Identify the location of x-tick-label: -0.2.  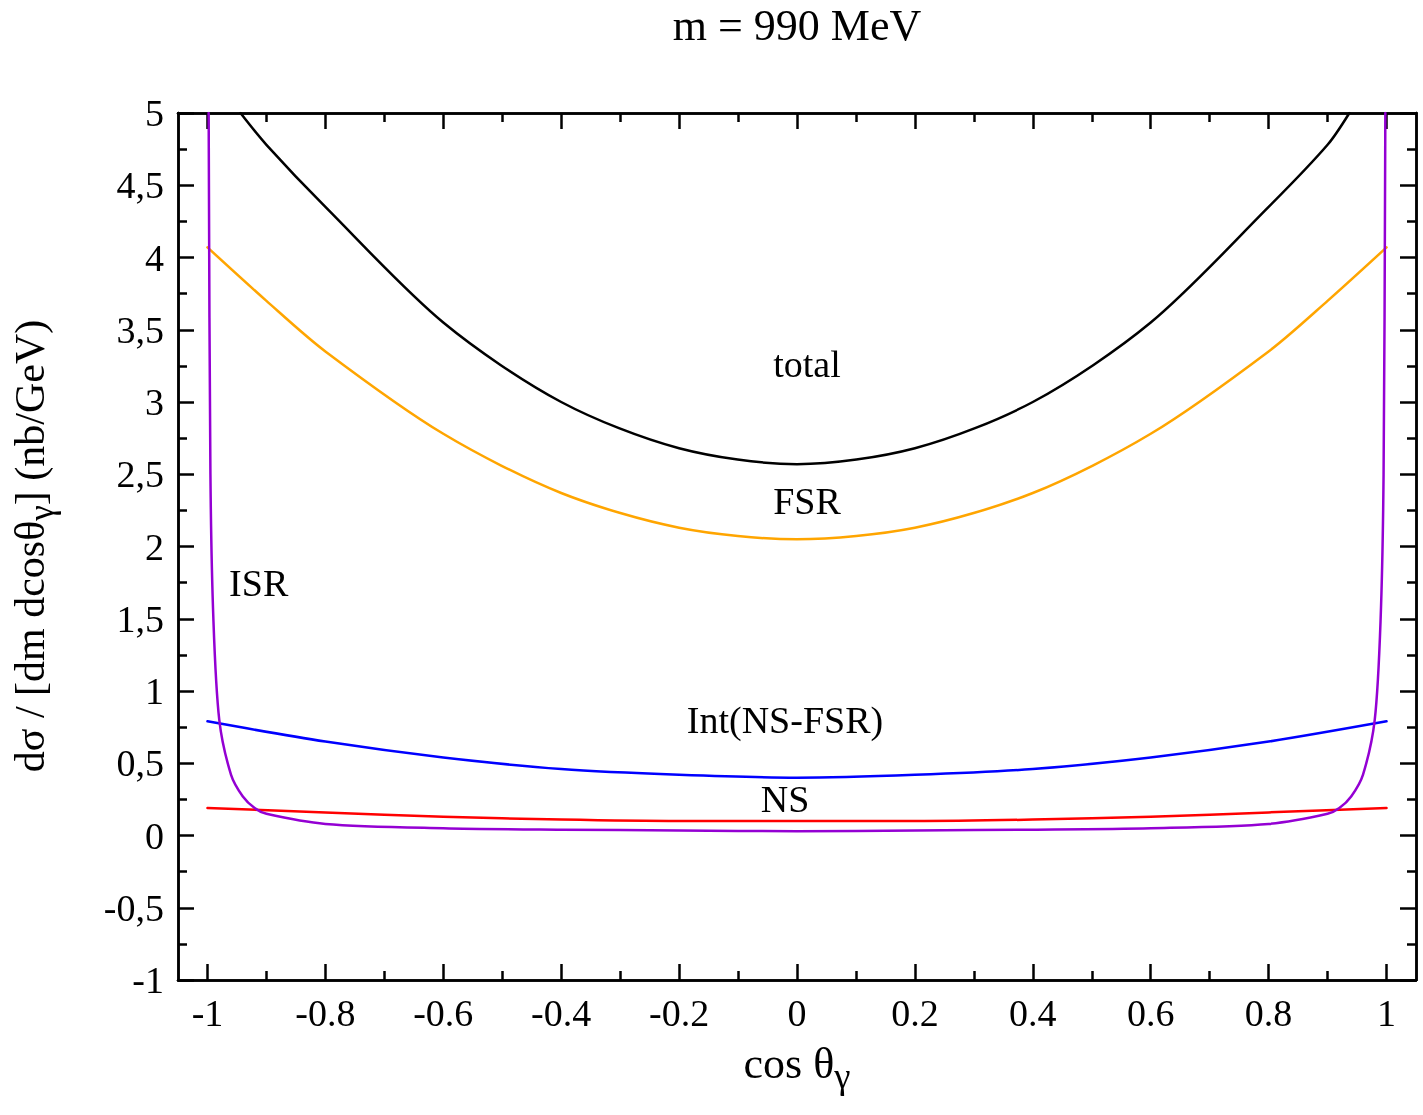
(679, 1013).